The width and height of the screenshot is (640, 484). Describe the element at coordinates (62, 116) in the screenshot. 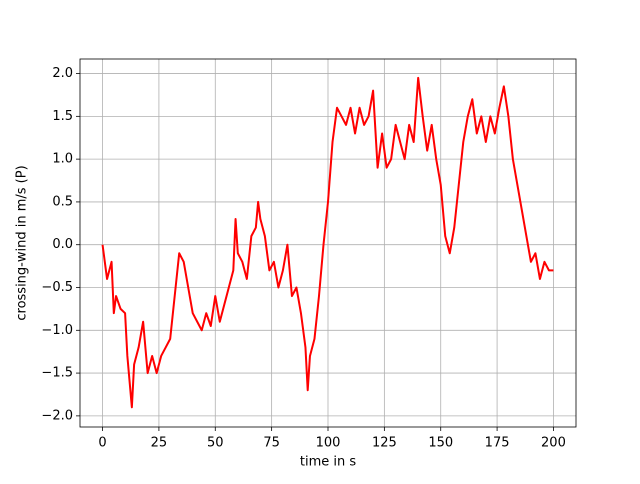

I see `y-tick-label: 1.5` at that location.